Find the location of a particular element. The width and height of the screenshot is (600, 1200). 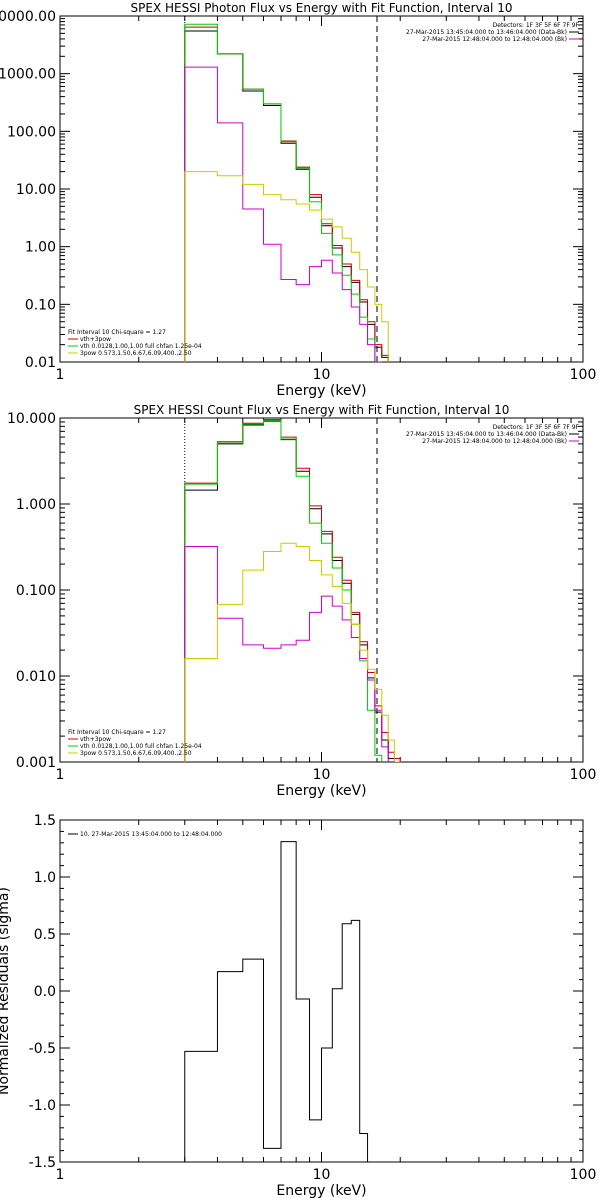

y-axis-label: Normalized Residuals (sigma) is located at coordinates (6, 991).